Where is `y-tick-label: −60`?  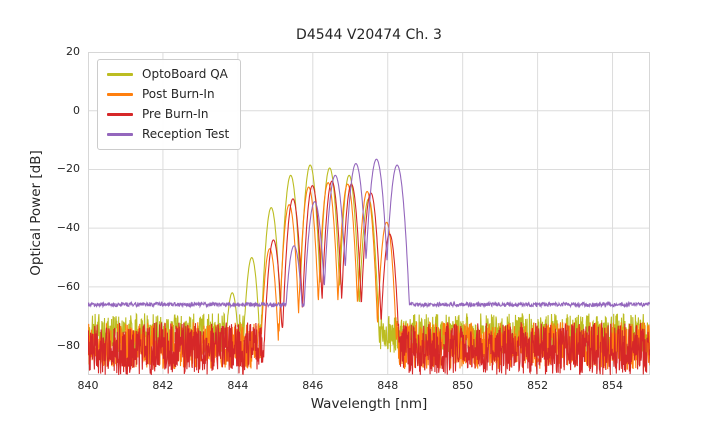
y-tick-label: −60 is located at coordinates (68, 286).